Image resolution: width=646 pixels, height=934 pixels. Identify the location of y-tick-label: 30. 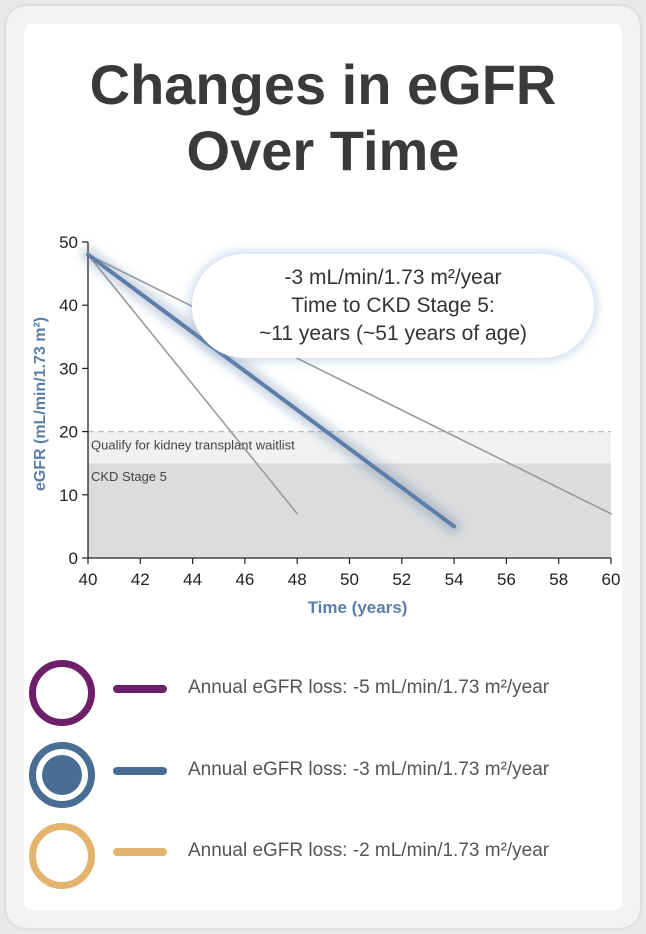
(68, 368).